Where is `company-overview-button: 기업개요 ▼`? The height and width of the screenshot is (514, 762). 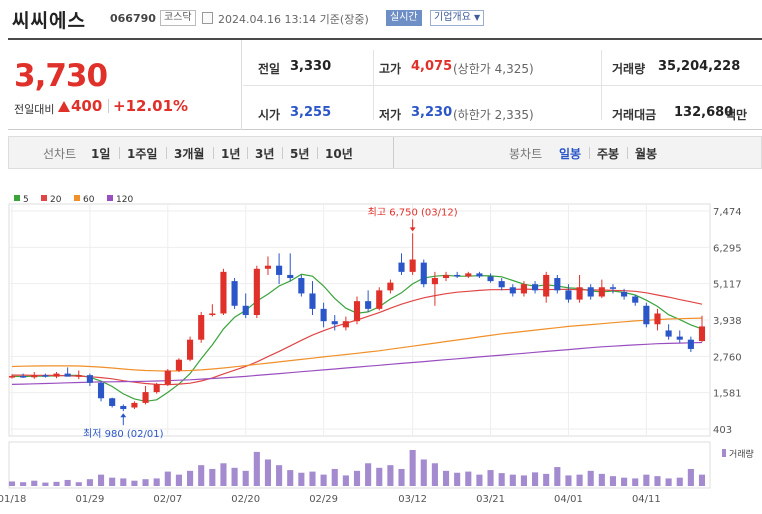 company-overview-button: 기업개요 ▼ is located at coordinates (457, 18).